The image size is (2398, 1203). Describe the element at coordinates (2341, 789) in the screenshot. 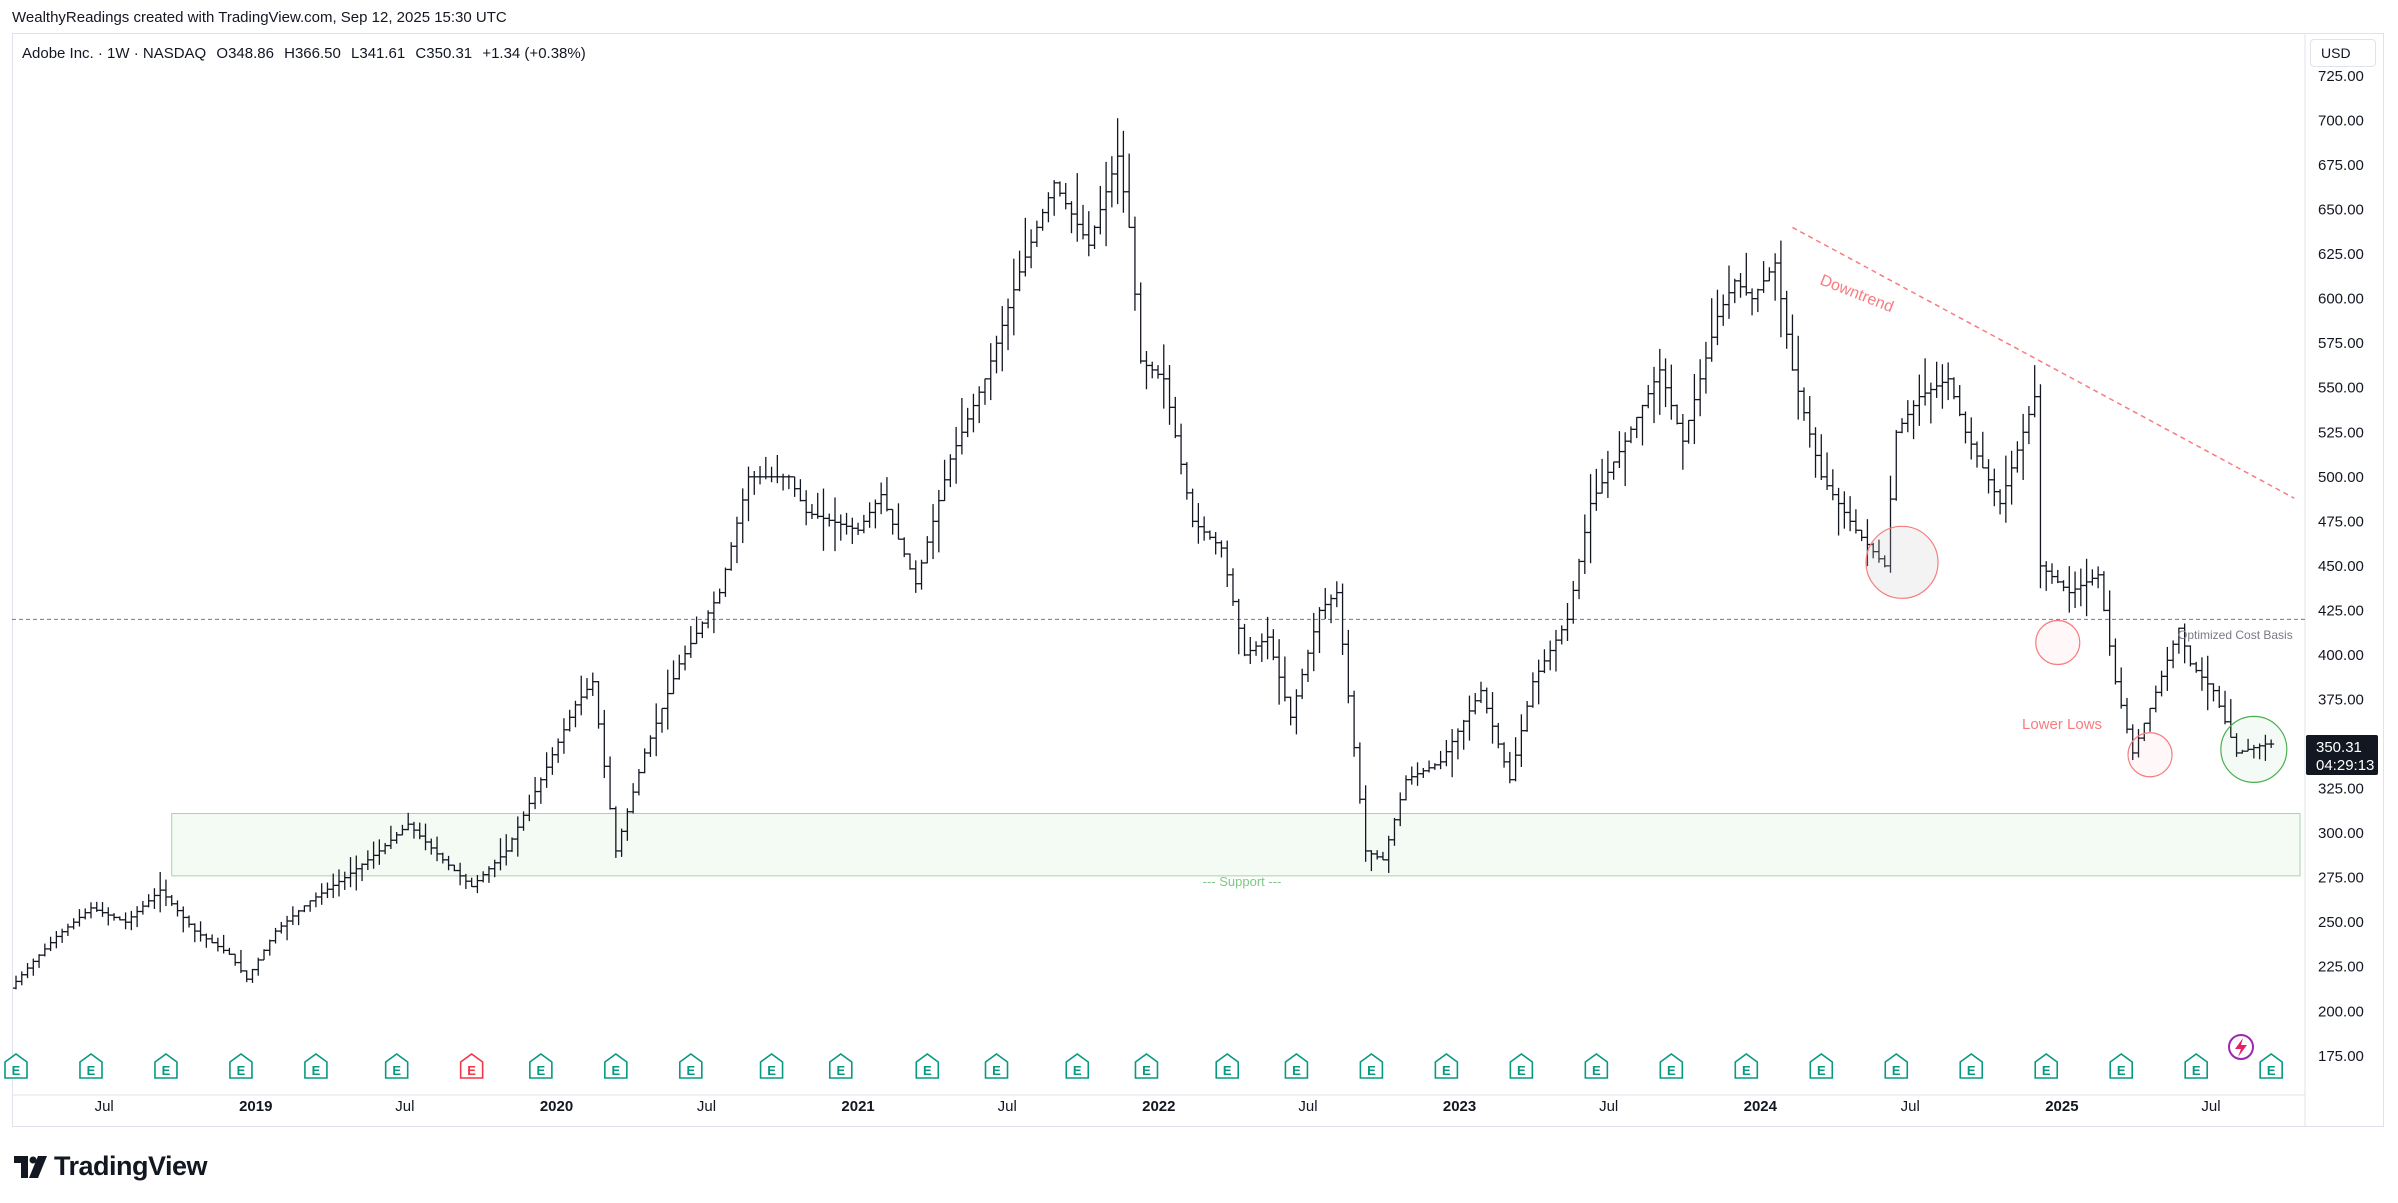

I see `y-axis-tick-label: 325.00` at that location.